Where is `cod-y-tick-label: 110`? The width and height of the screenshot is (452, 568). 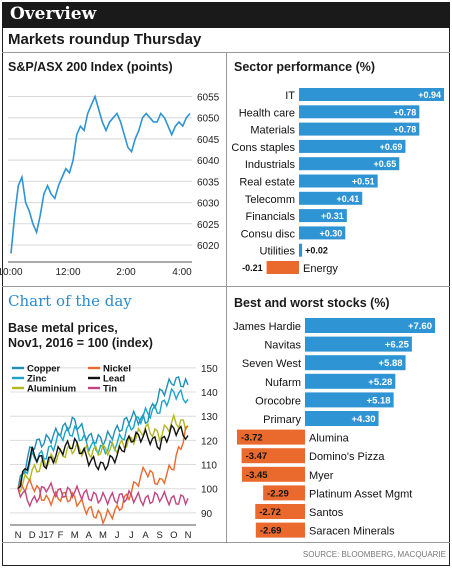
cod-y-tick-label: 110 is located at coordinates (209, 466).